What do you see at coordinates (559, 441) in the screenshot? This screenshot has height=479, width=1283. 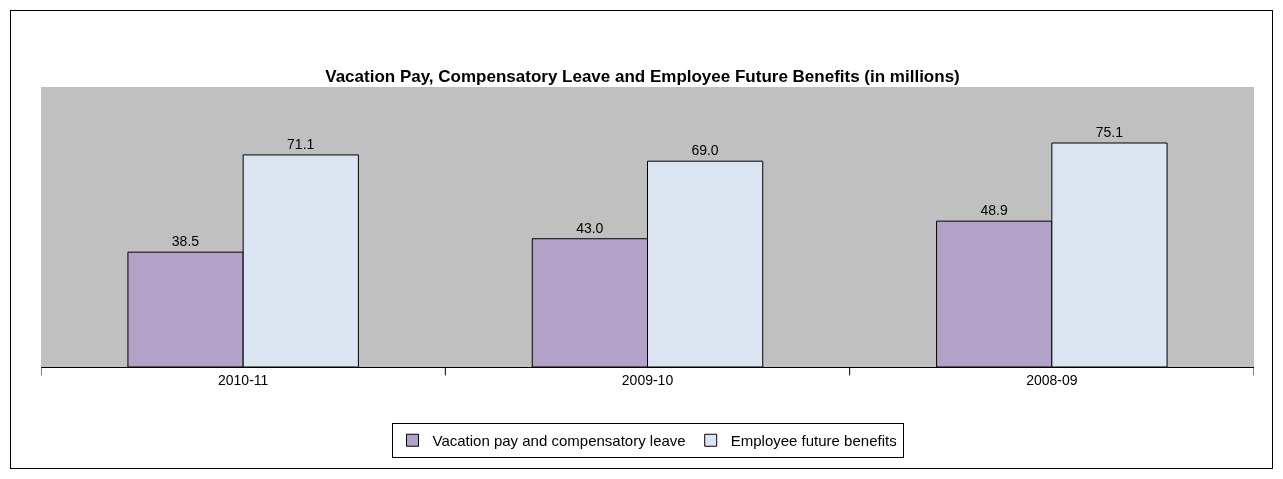 I see `legend-label: Vacation pay and compensatory leave` at bounding box center [559, 441].